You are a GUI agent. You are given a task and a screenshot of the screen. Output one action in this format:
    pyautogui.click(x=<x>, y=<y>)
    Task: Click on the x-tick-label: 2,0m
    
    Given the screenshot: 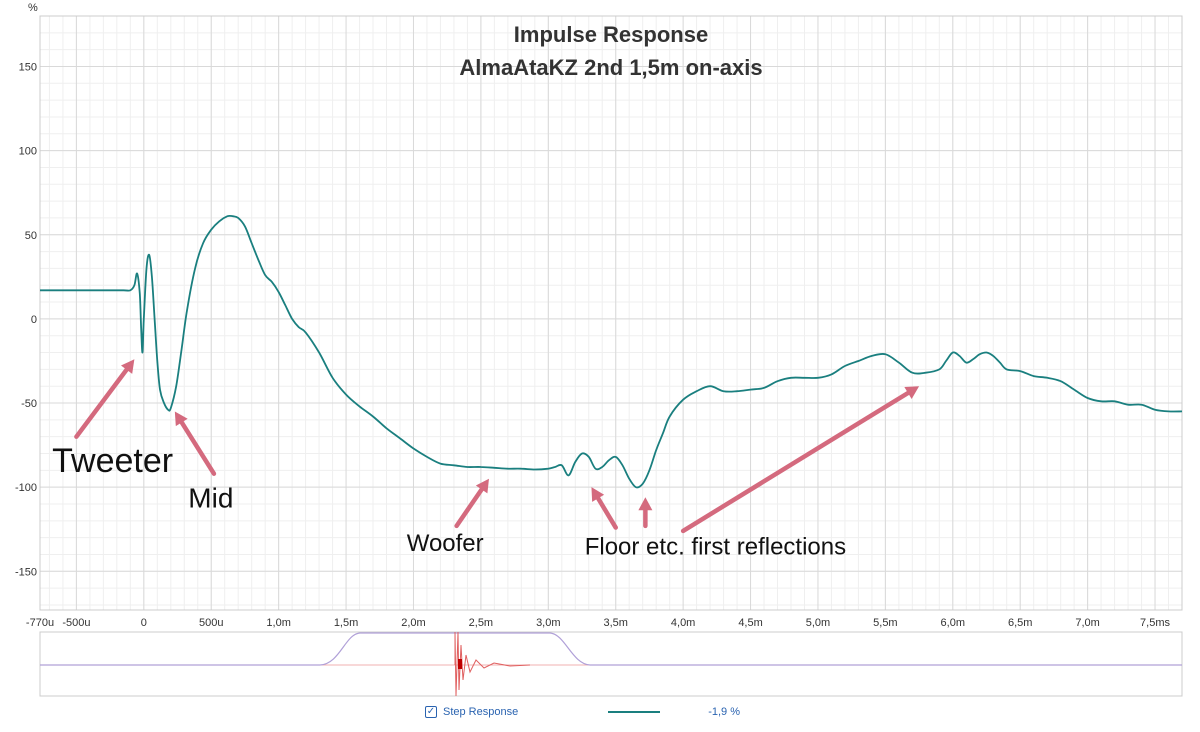 What is the action you would take?
    pyautogui.click(x=413, y=623)
    